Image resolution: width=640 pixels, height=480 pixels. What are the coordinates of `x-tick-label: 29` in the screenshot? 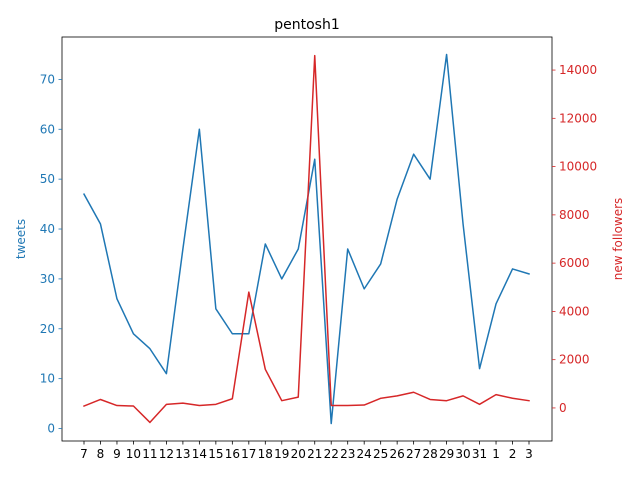 It's located at (446, 454).